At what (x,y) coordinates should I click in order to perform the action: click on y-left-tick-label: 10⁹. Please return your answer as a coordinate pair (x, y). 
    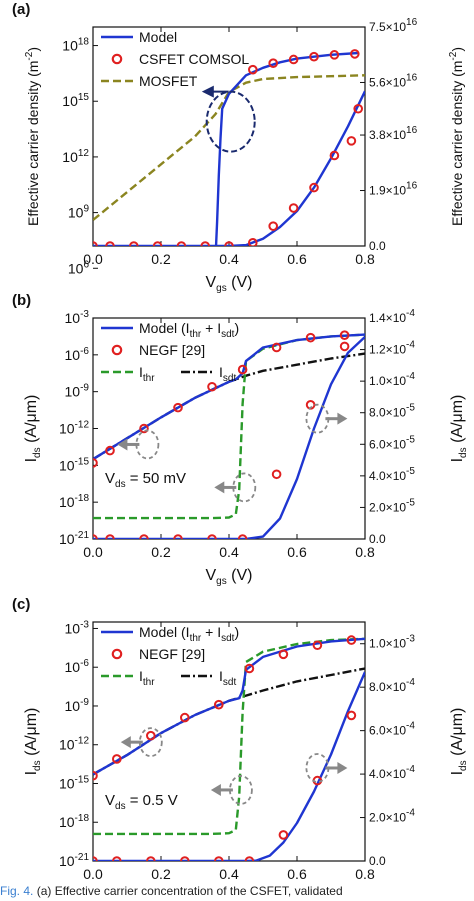
    Looking at the image, I should click on (79, 212).